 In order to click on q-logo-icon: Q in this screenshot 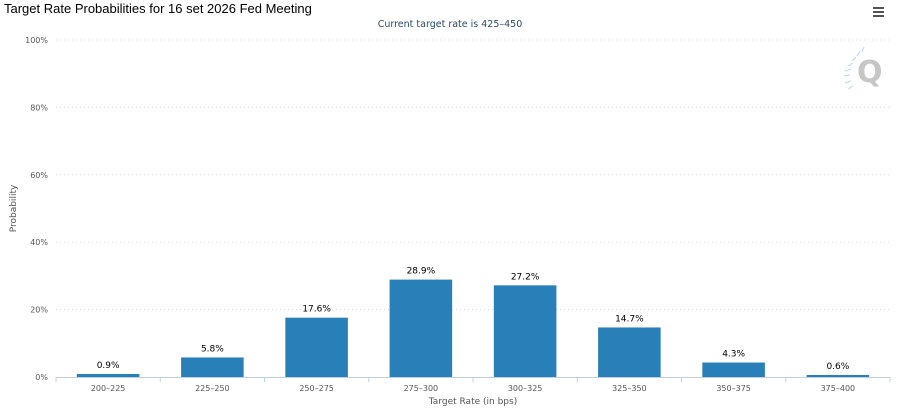, I will do `click(862, 68)`.